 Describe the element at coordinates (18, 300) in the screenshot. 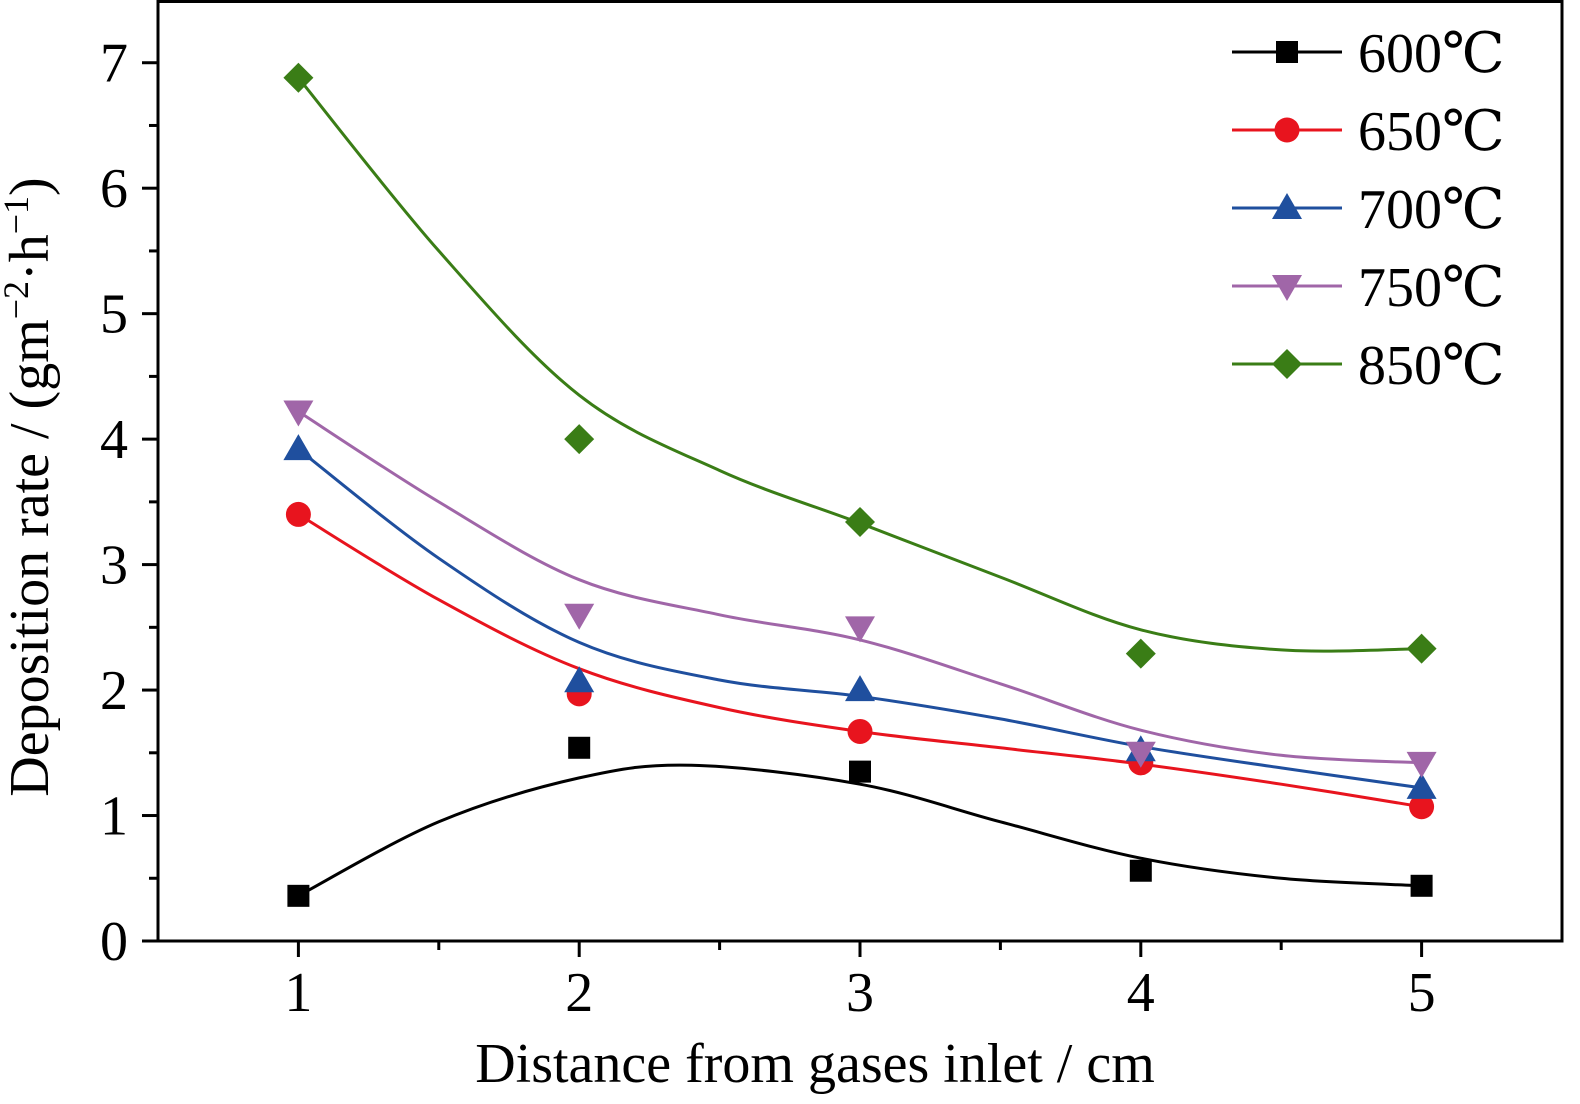

I see `y-axis-title-sup1: −2` at that location.